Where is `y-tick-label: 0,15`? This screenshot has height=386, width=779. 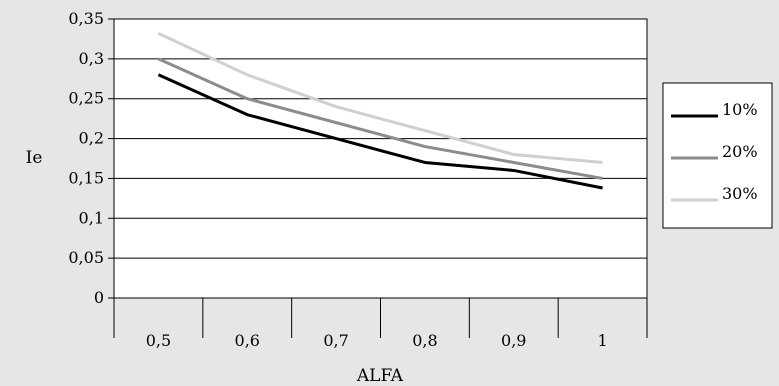 y-tick-label: 0,15 is located at coordinates (86, 177).